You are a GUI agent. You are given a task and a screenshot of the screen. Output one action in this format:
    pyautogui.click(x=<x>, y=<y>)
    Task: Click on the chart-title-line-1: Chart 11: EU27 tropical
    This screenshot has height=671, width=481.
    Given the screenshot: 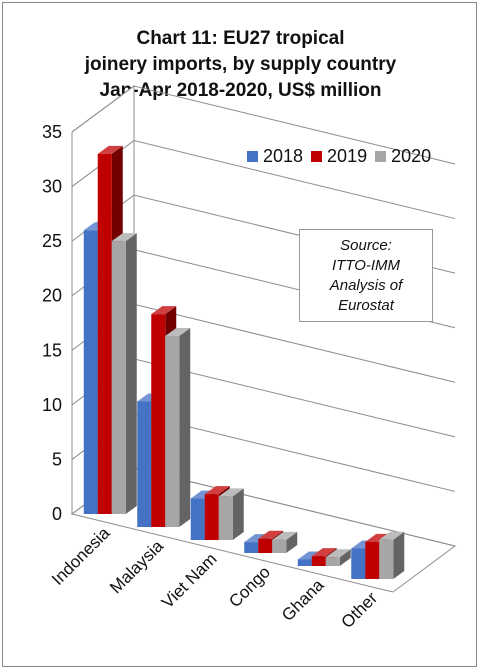 What is the action you would take?
    pyautogui.click(x=240, y=38)
    